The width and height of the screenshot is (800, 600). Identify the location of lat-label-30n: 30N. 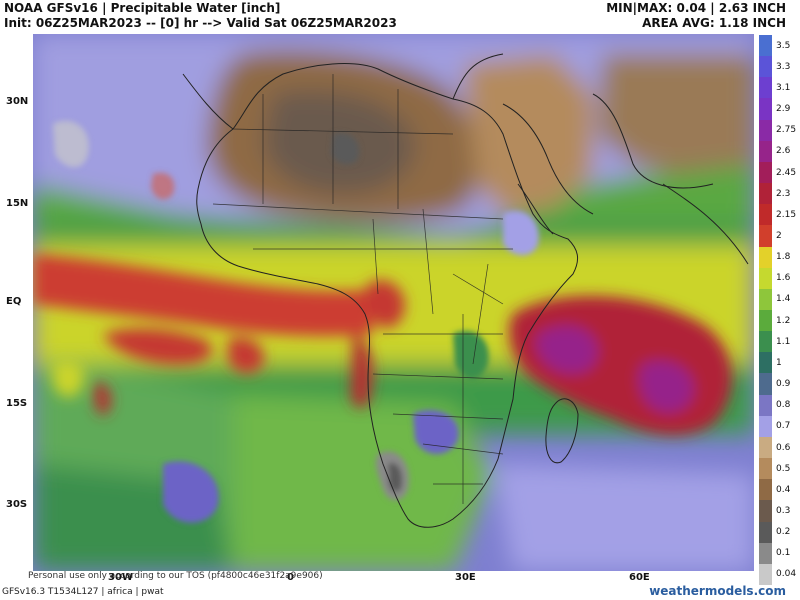
(17, 101).